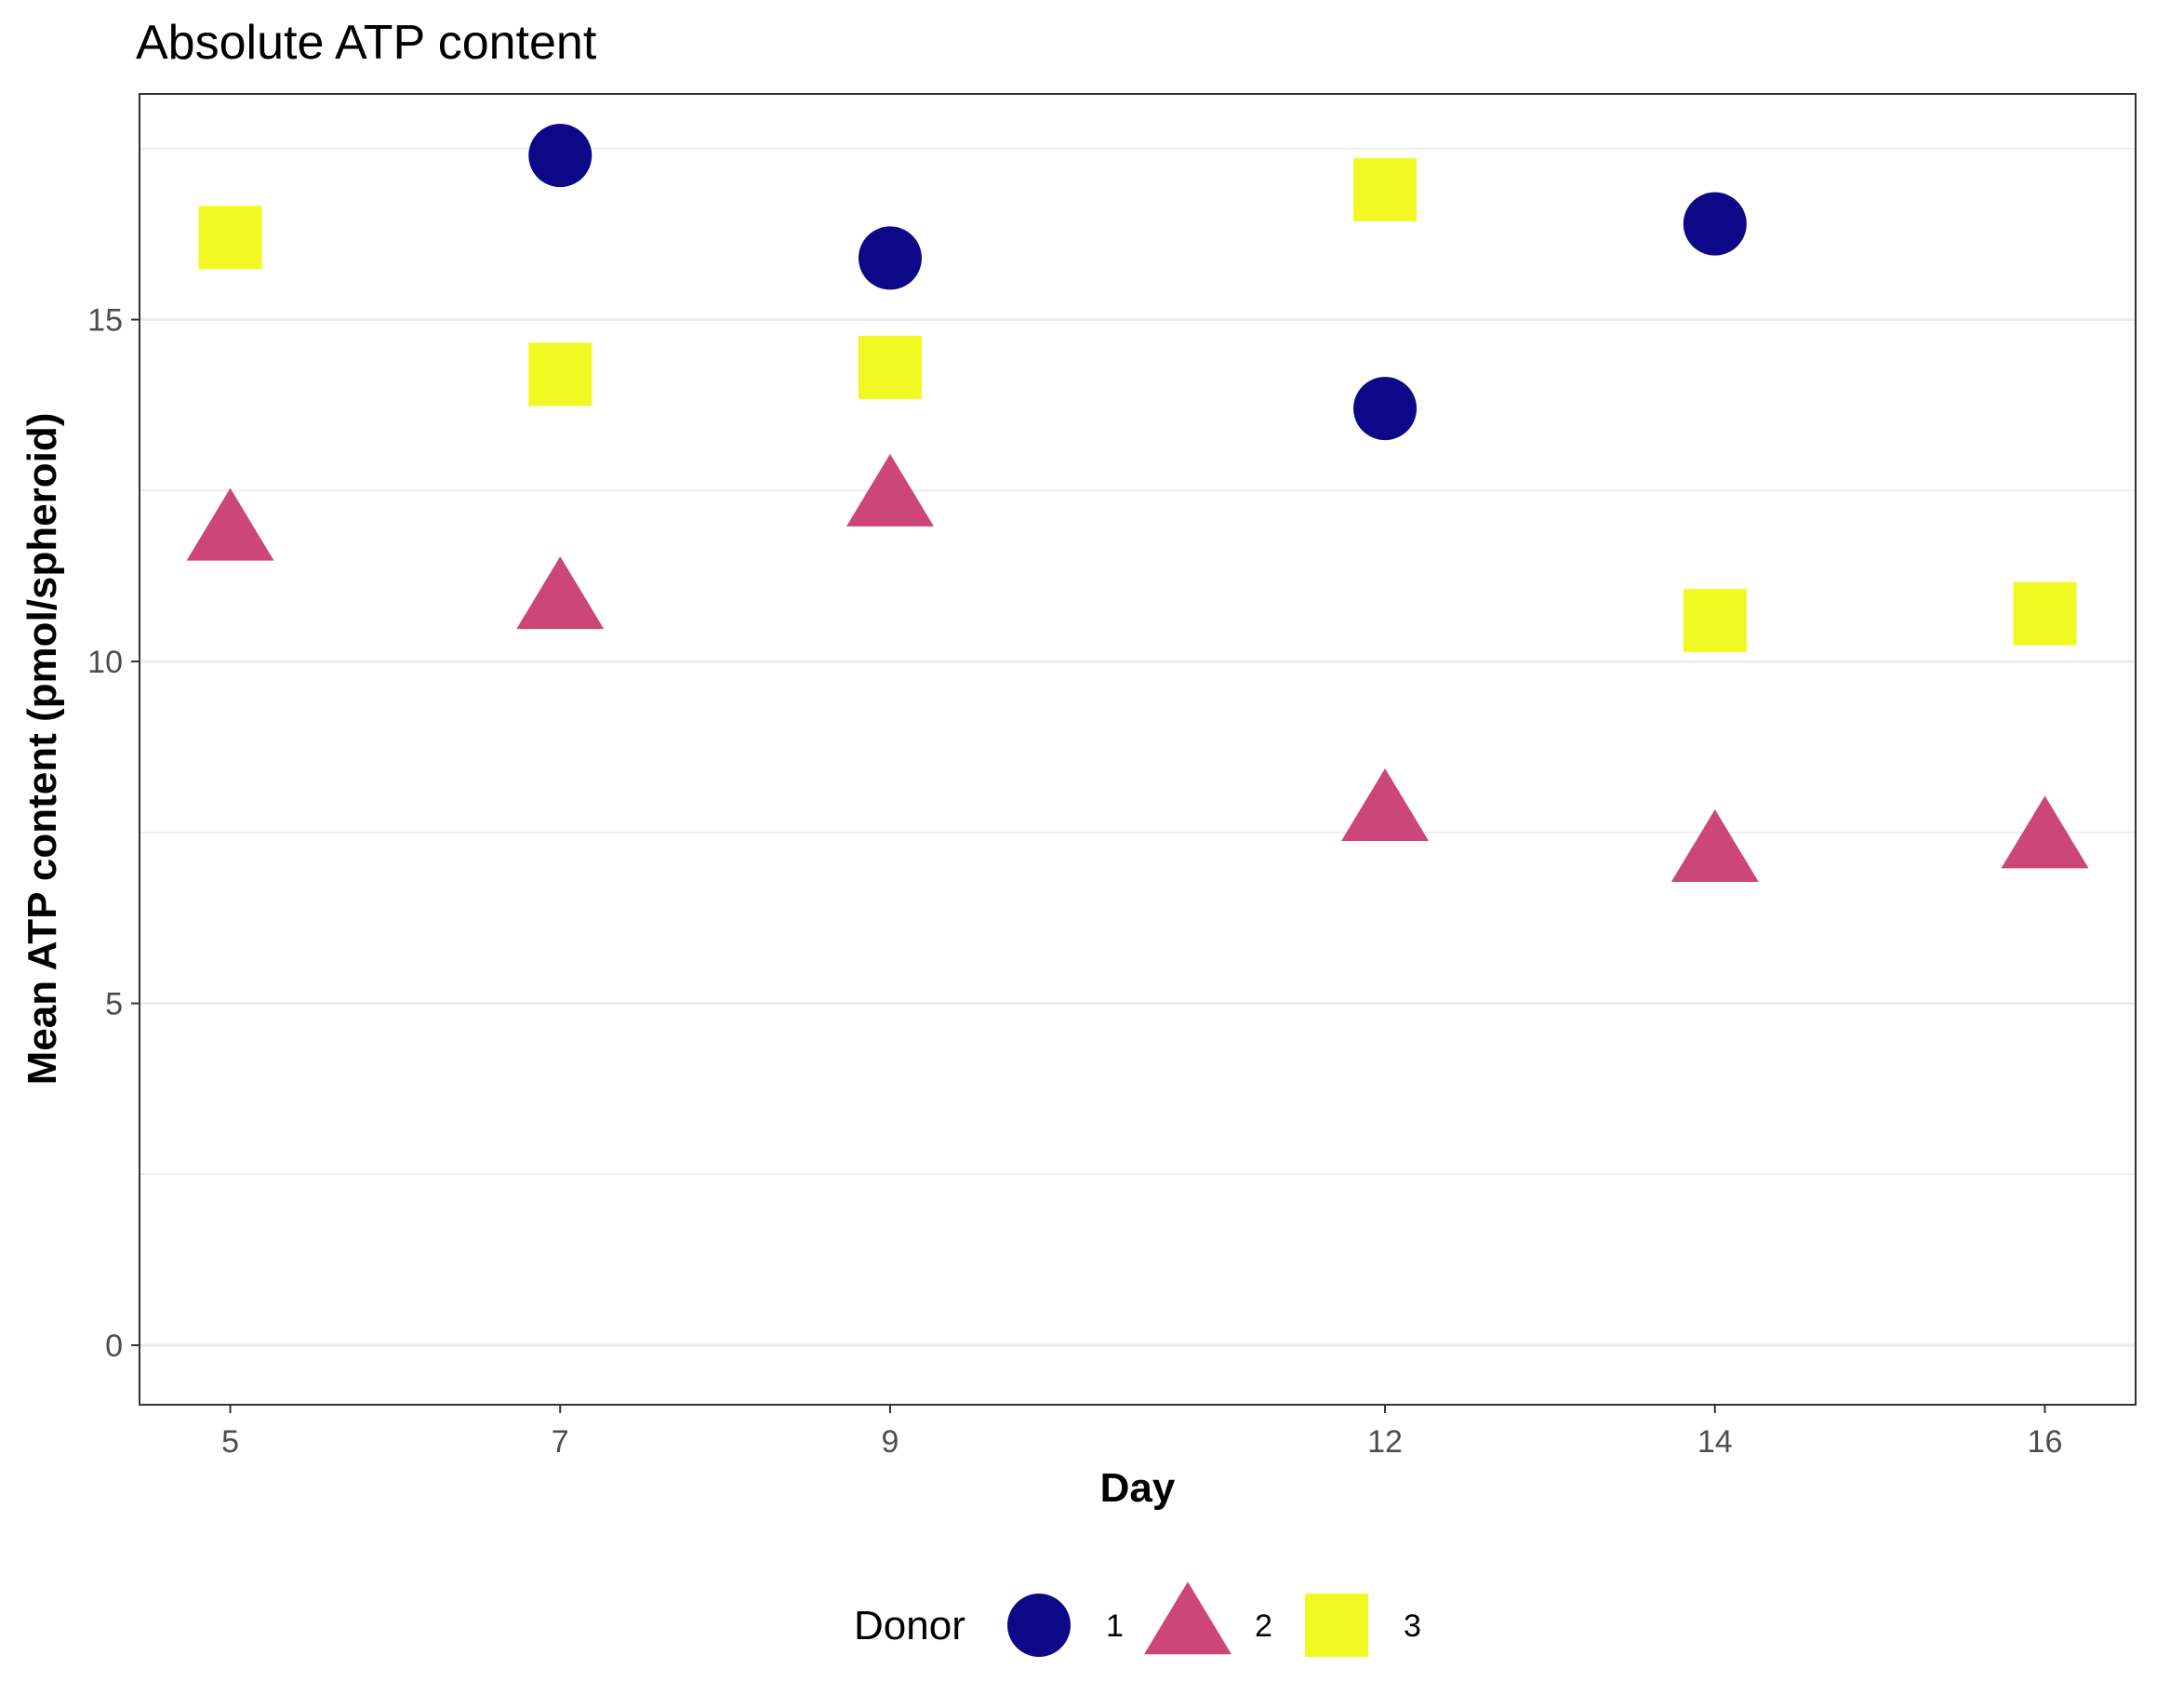 Image resolution: width=2157 pixels, height=1708 pixels. I want to click on x-tick-label: 14, so click(1715, 1442).